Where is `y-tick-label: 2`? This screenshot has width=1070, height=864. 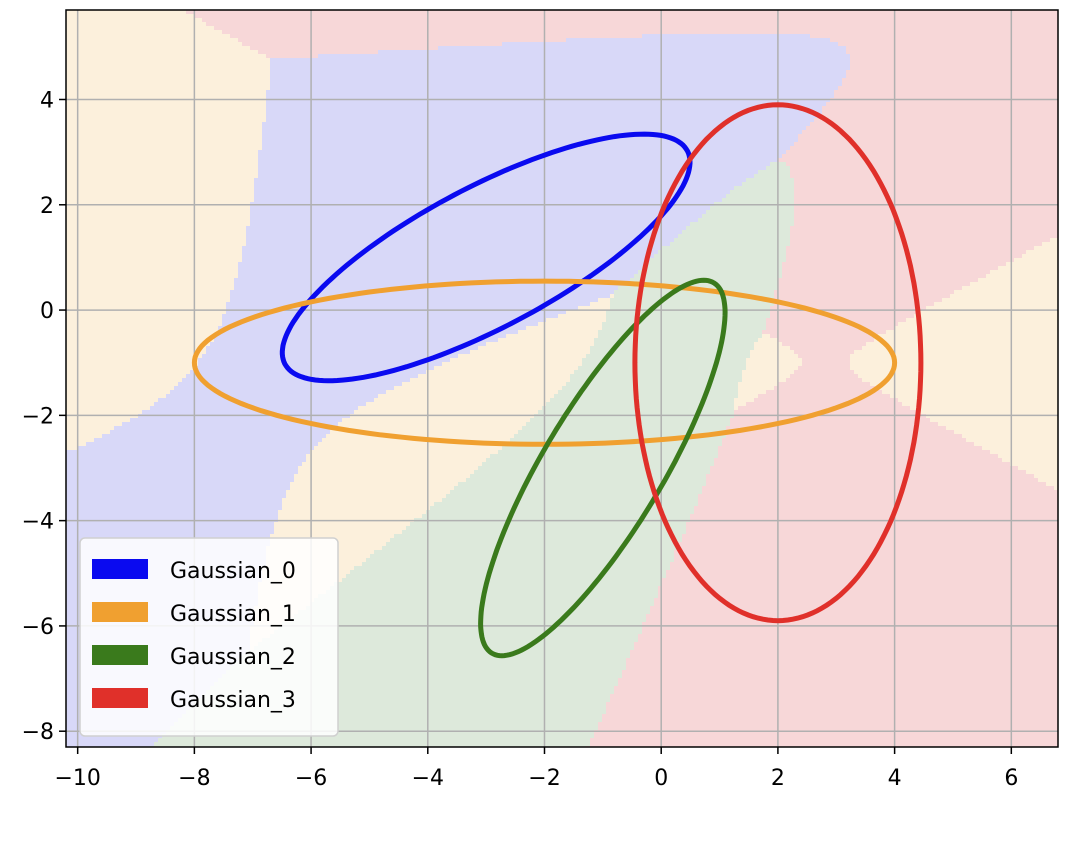 y-tick-label: 2 is located at coordinates (47, 206).